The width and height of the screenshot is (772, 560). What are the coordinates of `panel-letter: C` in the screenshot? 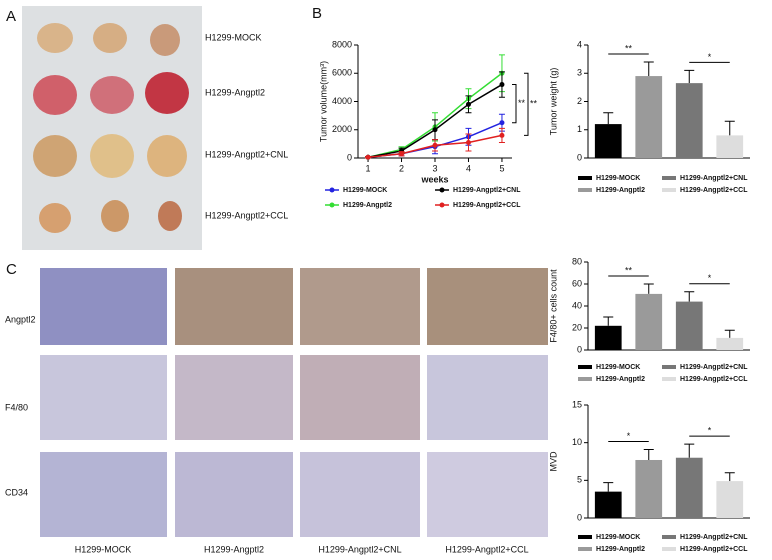 It's located at (11, 269).